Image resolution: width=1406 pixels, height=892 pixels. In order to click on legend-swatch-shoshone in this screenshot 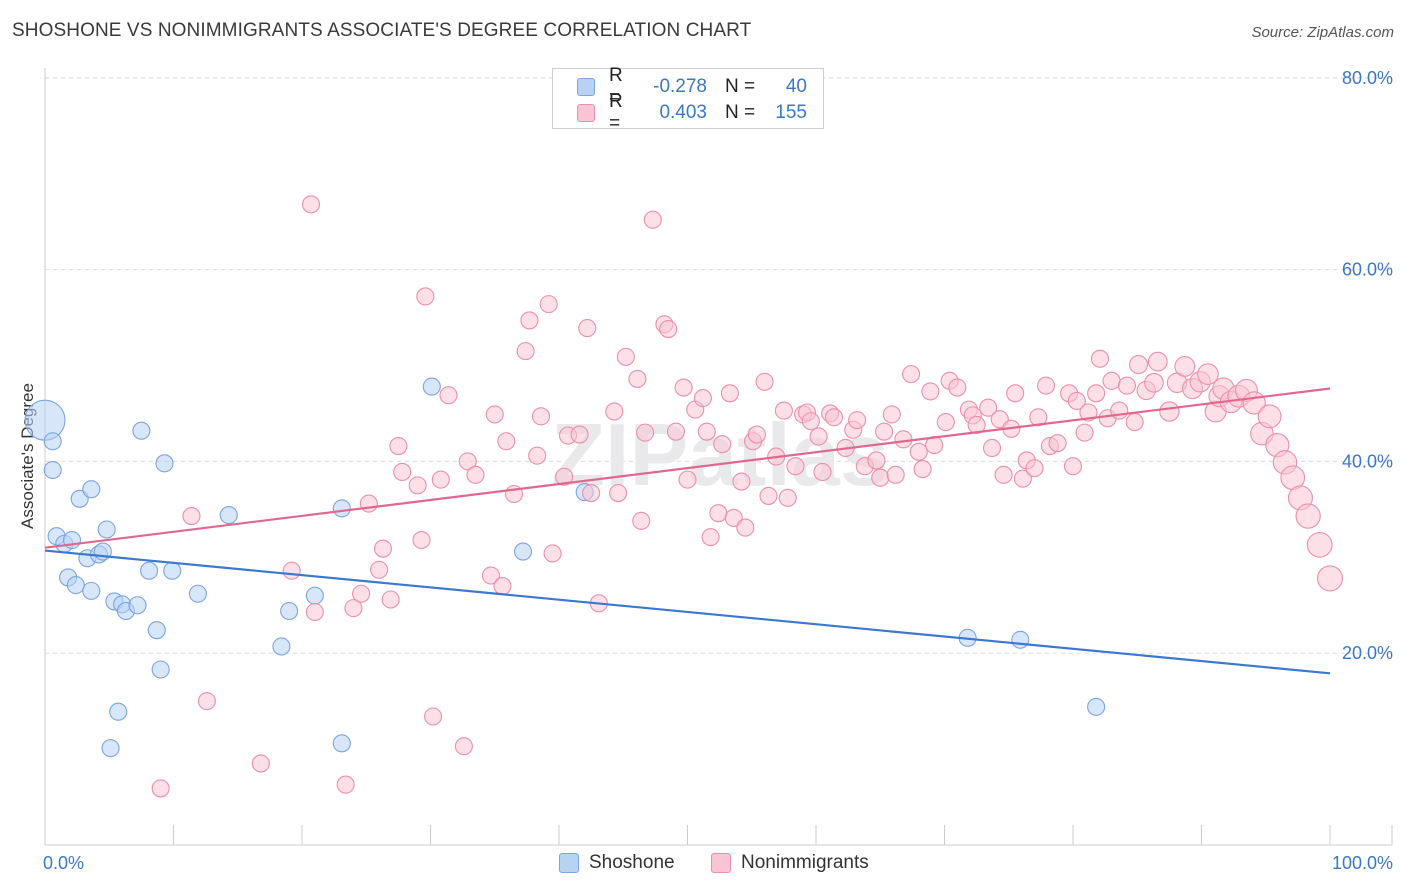, I will do `click(586, 87)`.